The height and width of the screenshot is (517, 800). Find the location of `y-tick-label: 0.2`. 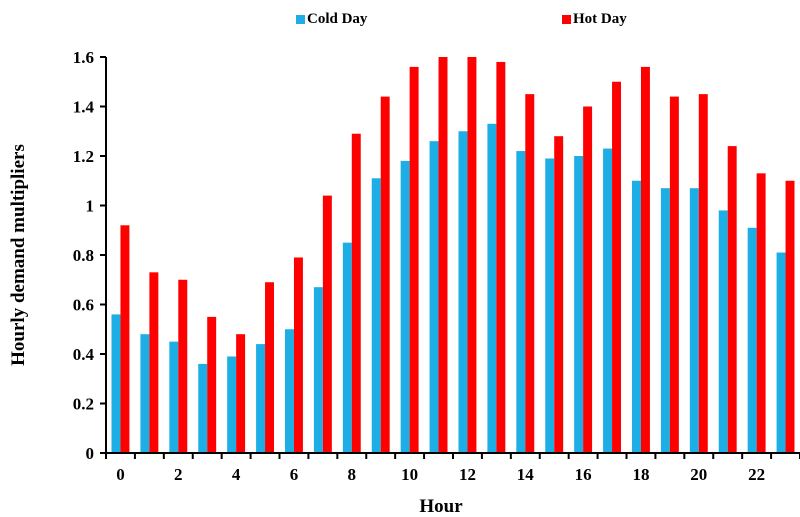

y-tick-label: 0.2 is located at coordinates (83, 404).